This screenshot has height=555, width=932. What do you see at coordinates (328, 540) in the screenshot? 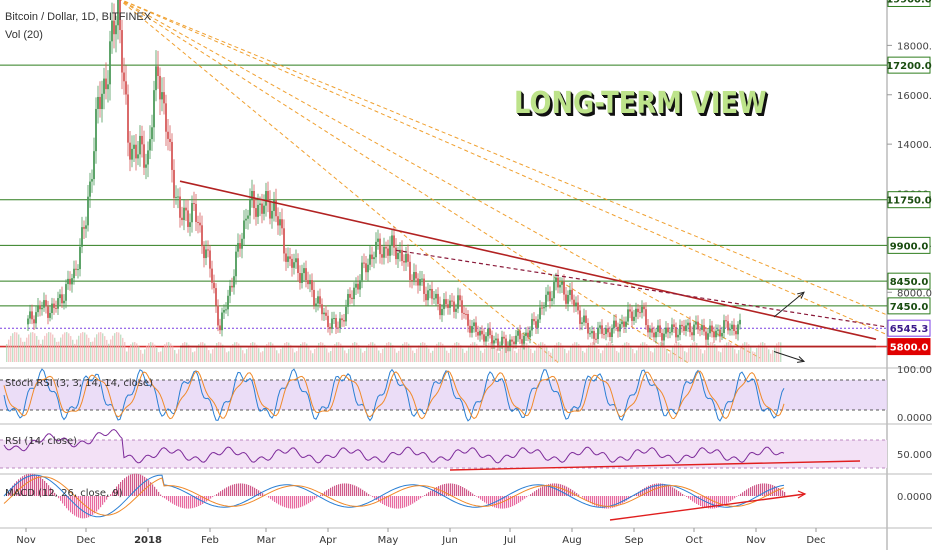
I see `x-tick-label: Apr` at bounding box center [328, 540].